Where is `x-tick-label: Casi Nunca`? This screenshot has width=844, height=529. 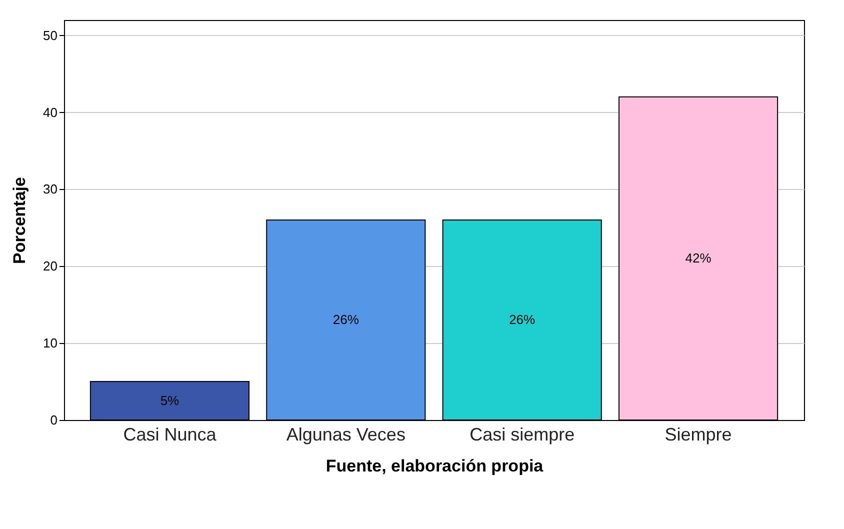 x-tick-label: Casi Nunca is located at coordinates (170, 434).